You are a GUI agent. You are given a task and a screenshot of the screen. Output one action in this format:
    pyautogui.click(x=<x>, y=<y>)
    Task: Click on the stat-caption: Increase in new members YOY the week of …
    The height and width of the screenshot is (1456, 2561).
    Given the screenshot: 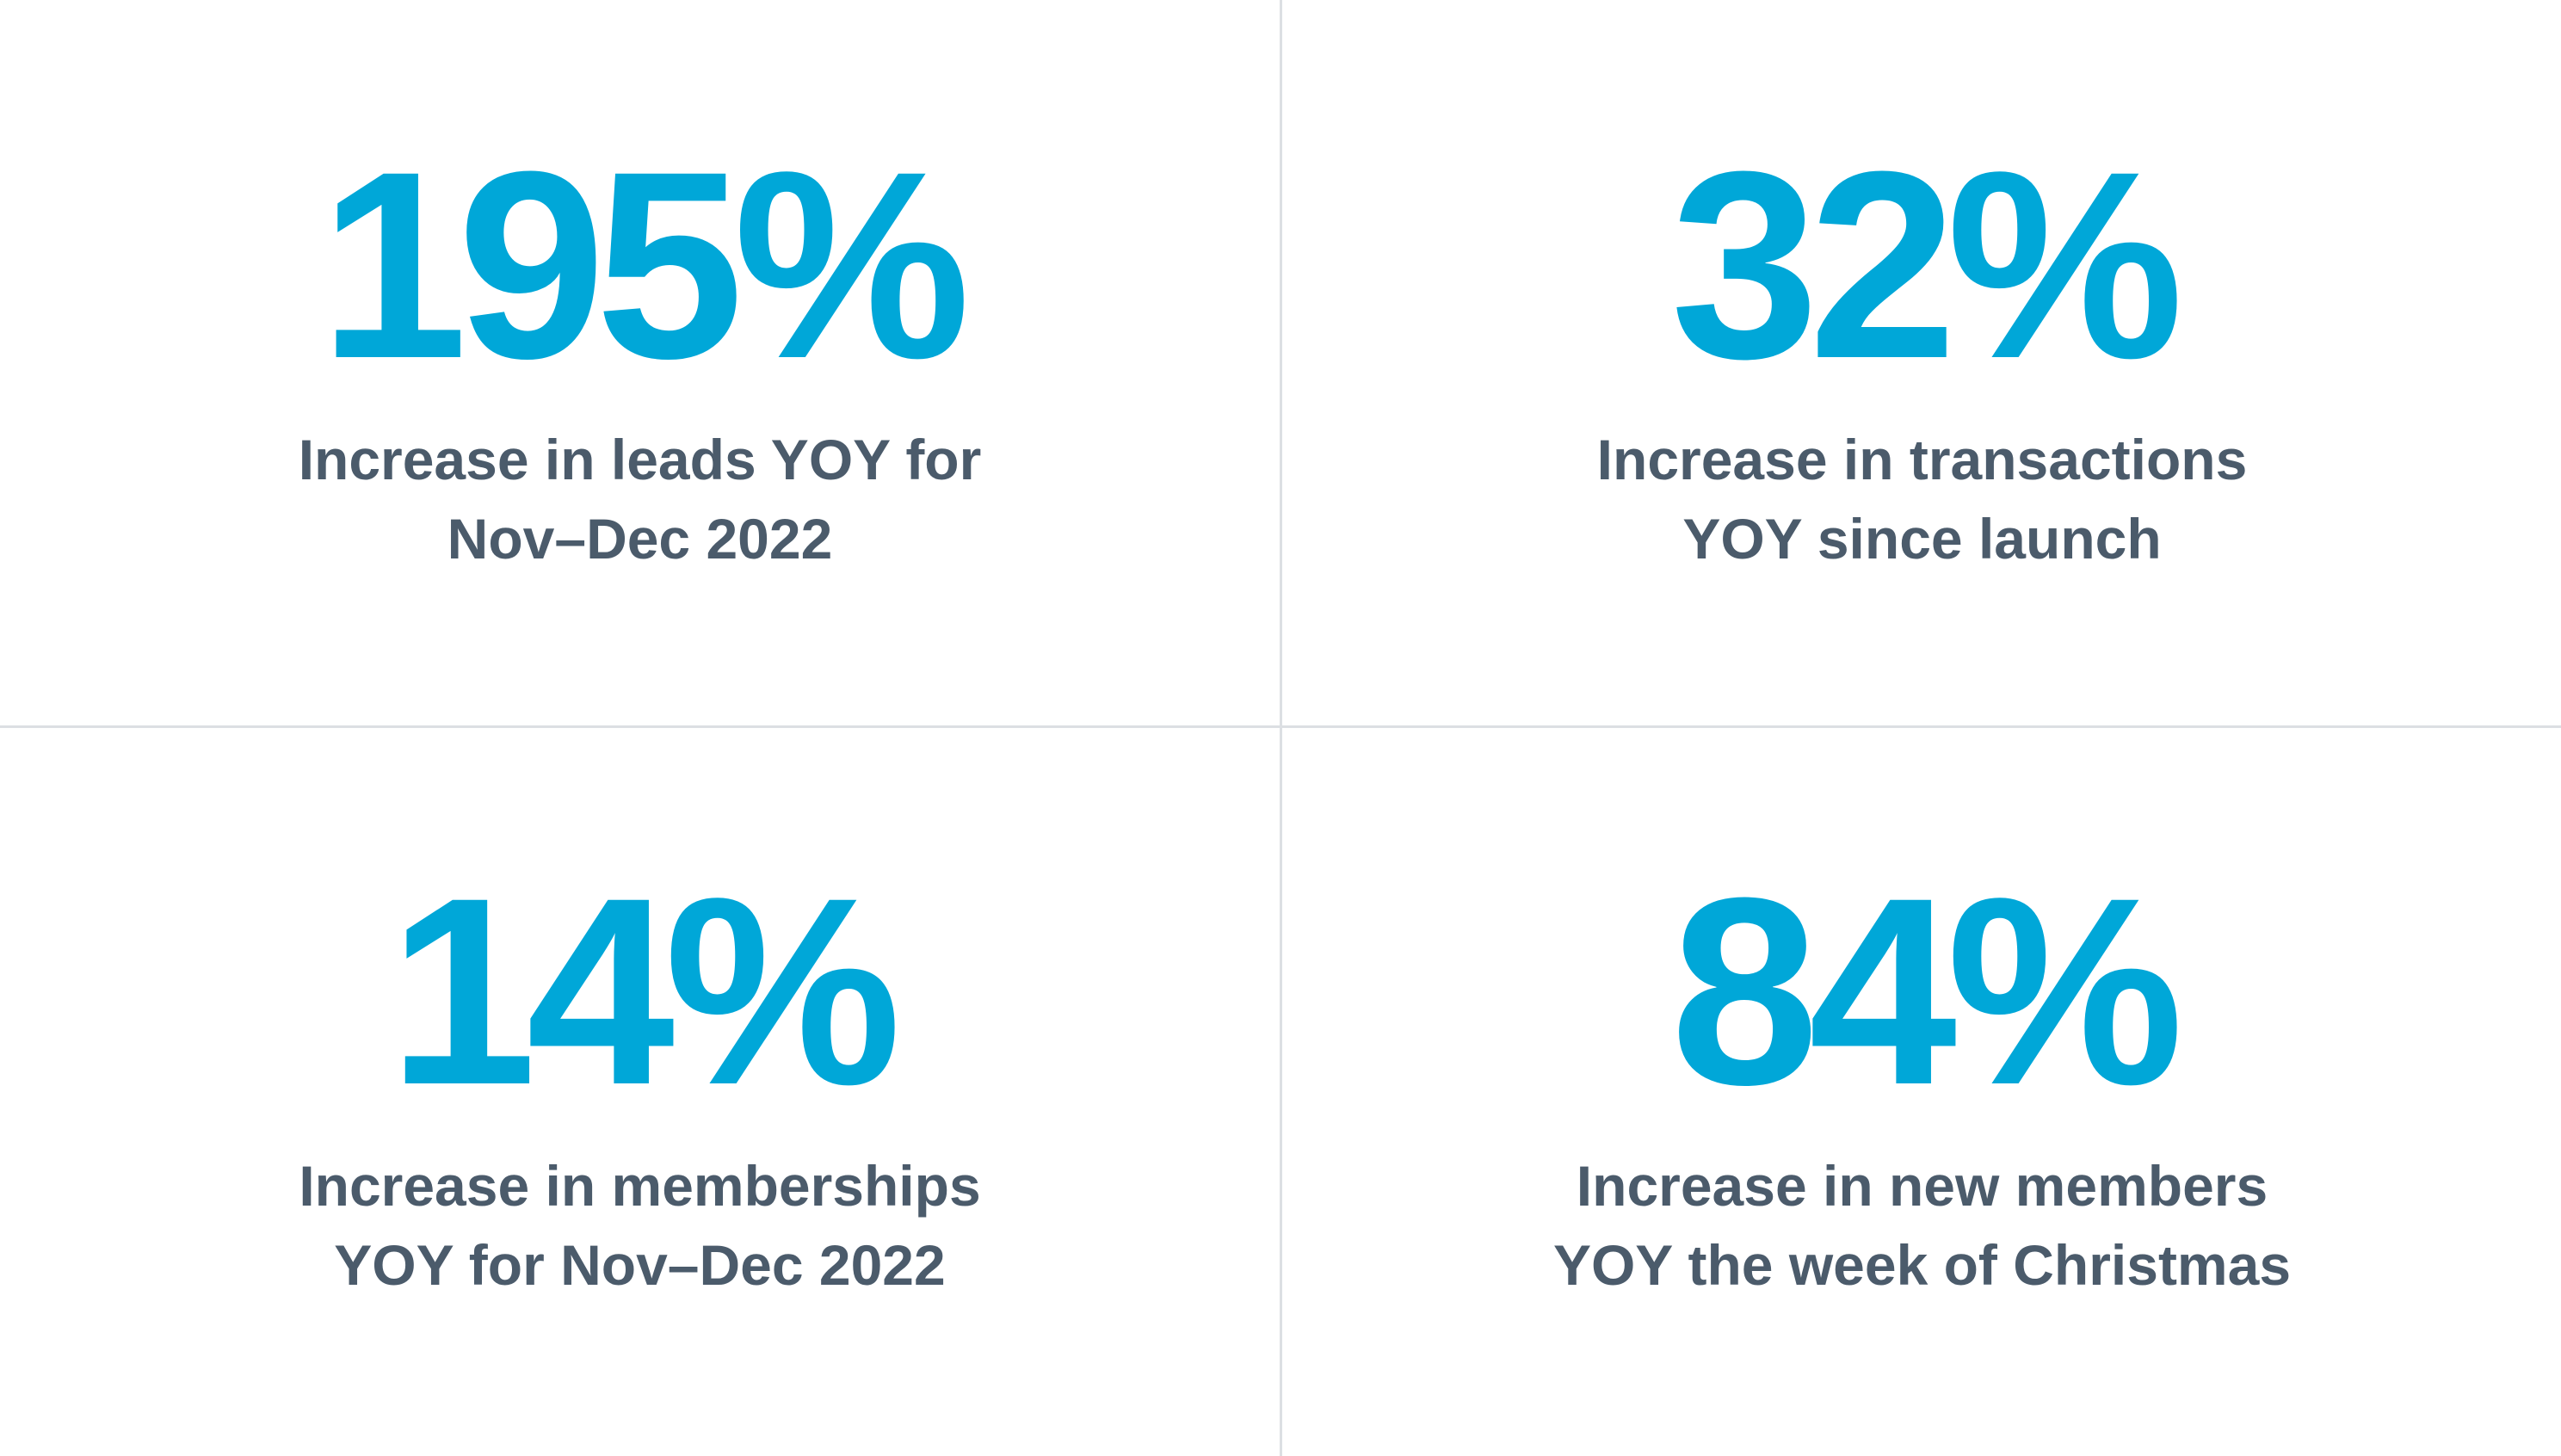 What is the action you would take?
    pyautogui.click(x=1922, y=1225)
    